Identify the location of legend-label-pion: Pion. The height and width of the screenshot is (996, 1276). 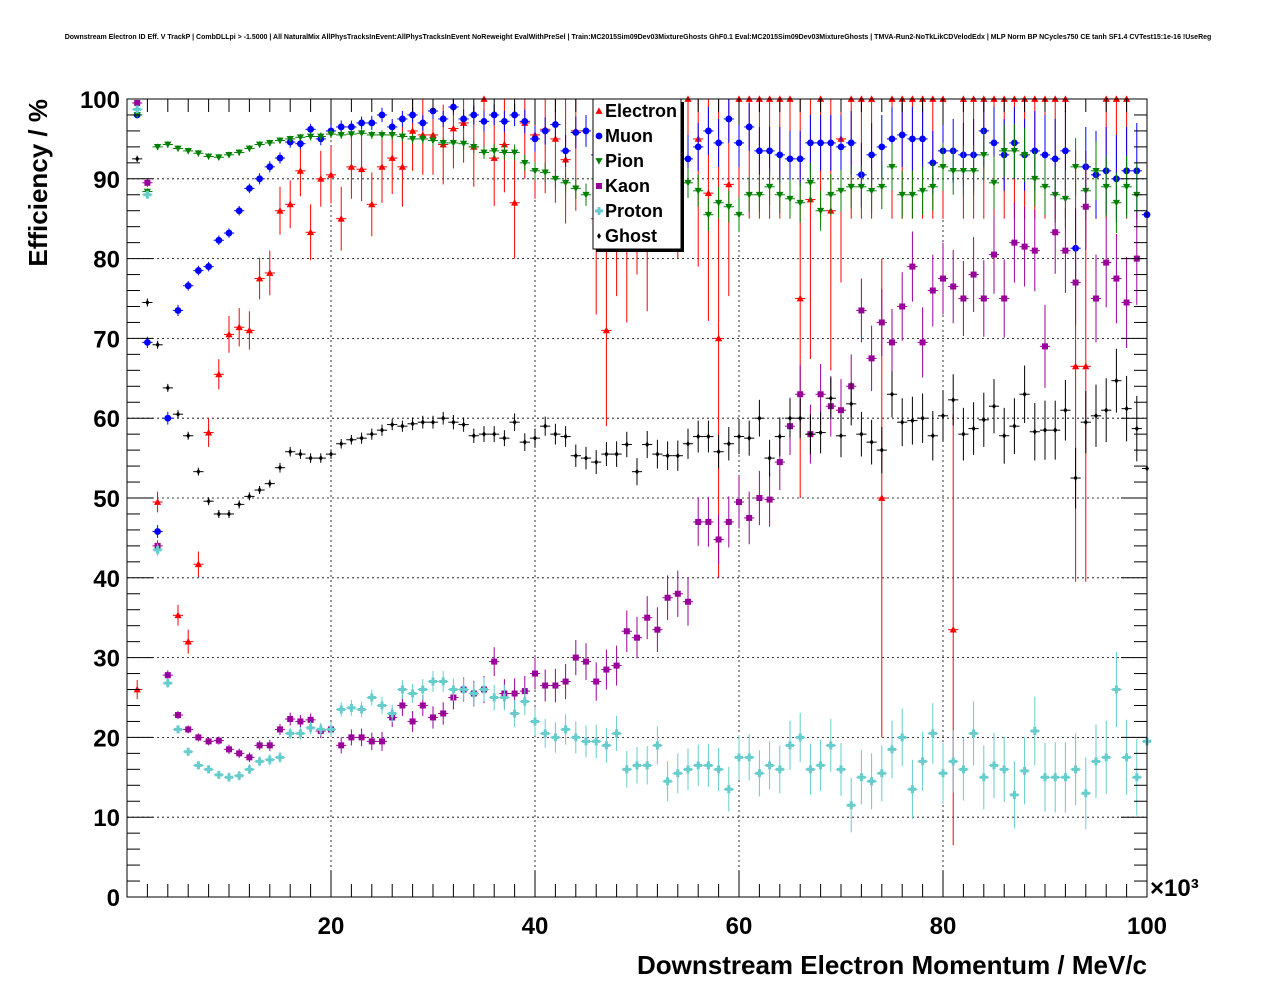
(624, 161).